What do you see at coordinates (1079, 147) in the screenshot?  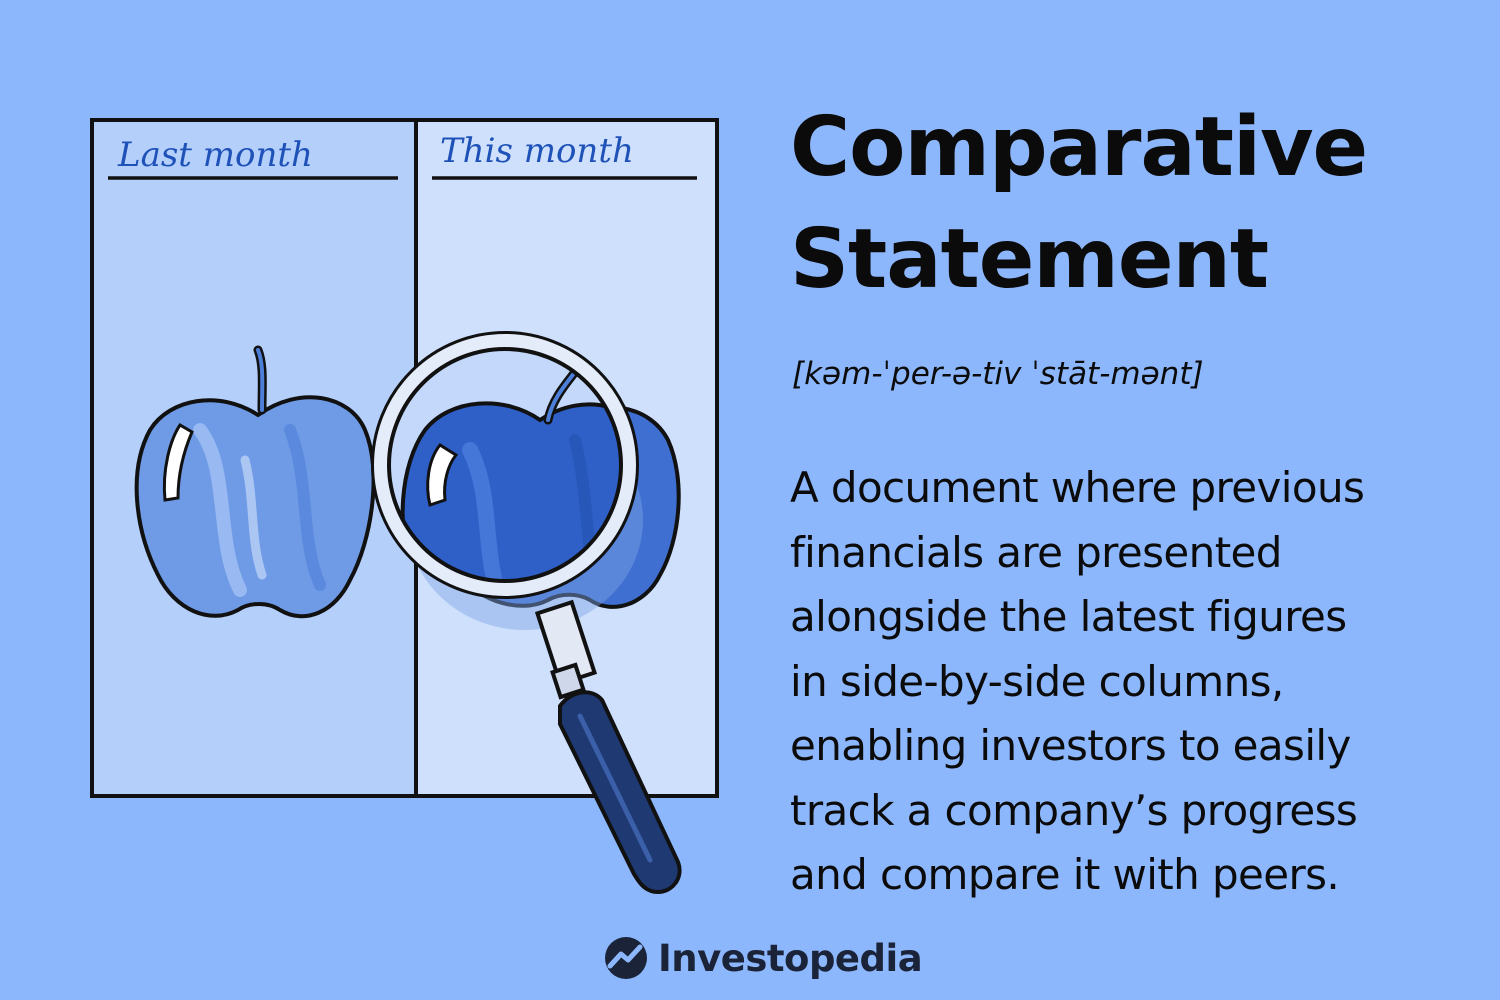 I see `title-line-1: Comparative` at bounding box center [1079, 147].